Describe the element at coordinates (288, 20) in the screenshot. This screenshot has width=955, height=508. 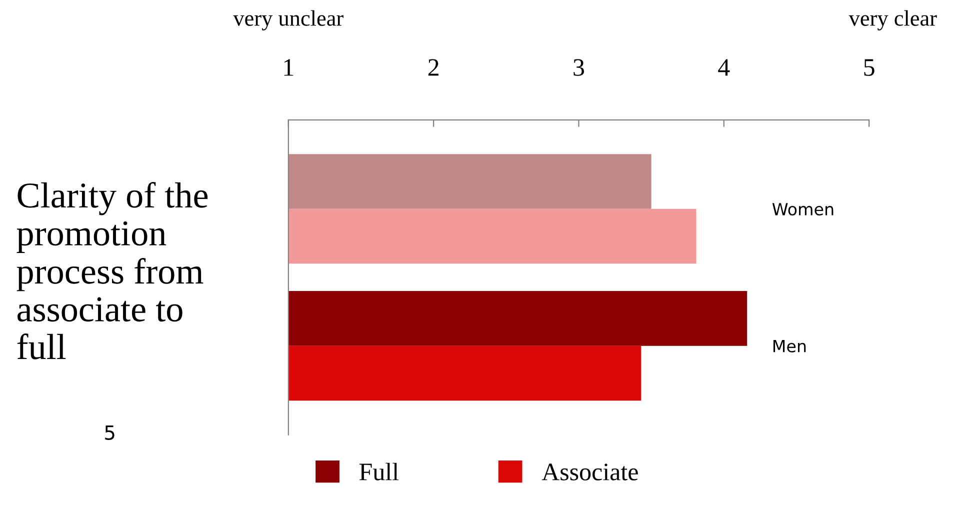
I see `text: very unclear` at that location.